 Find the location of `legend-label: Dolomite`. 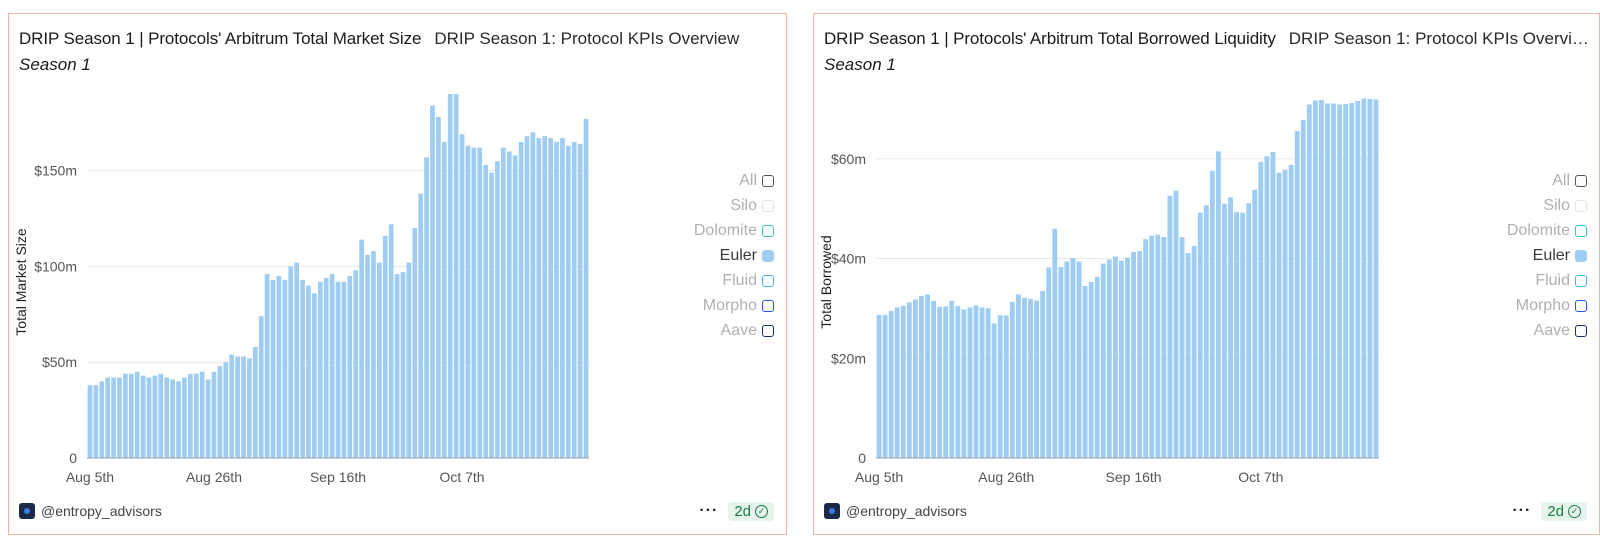

legend-label: Dolomite is located at coordinates (1538, 230).